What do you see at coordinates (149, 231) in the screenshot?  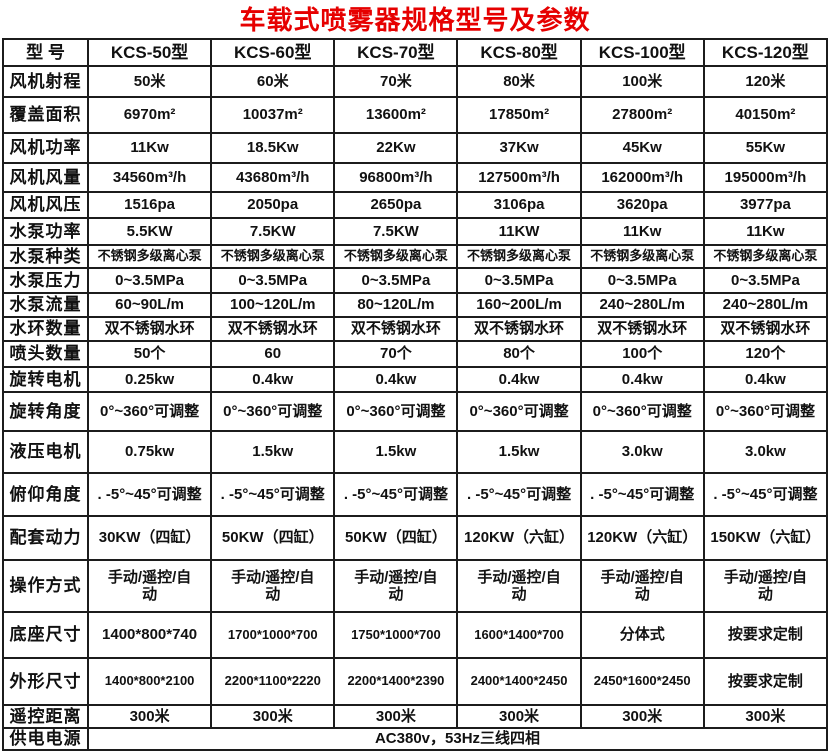 I see `spec-cell: 5.5KW` at bounding box center [149, 231].